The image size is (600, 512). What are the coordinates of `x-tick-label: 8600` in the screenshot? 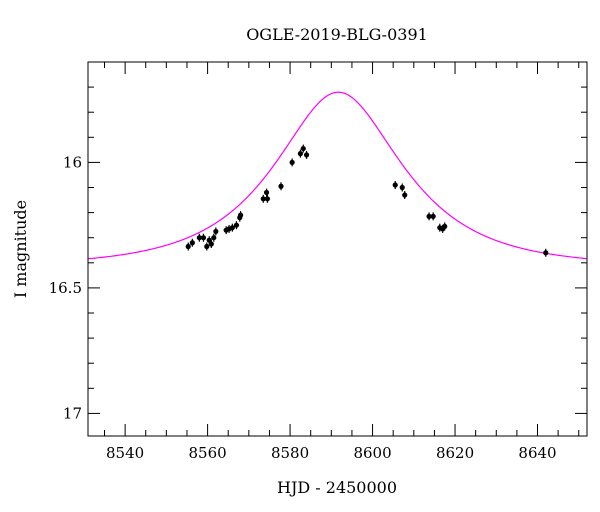 It's located at (372, 453).